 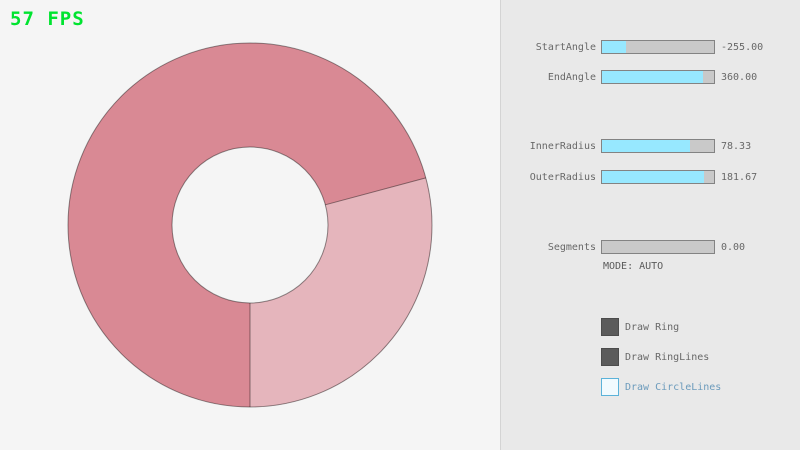 What do you see at coordinates (667, 357) in the screenshot?
I see `draw-ringlines-label: Draw RingLines` at bounding box center [667, 357].